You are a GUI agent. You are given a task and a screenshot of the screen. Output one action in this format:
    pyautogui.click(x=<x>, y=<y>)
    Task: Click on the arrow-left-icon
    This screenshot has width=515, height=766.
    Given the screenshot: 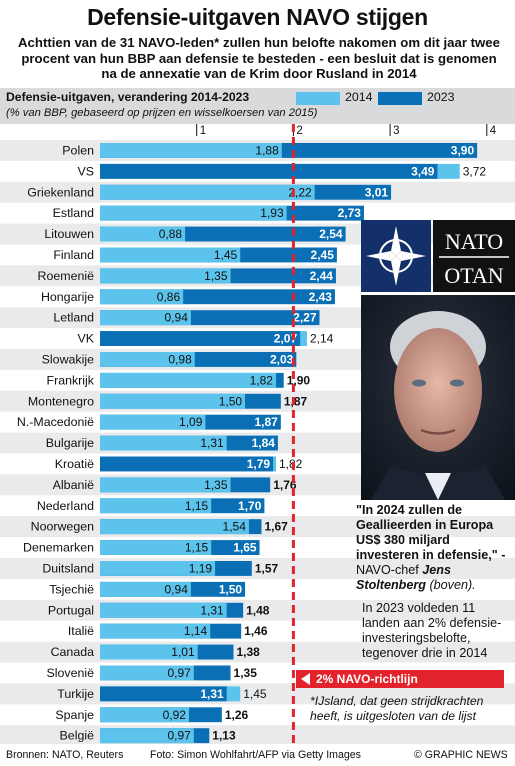 What is the action you would take?
    pyautogui.click(x=305, y=679)
    